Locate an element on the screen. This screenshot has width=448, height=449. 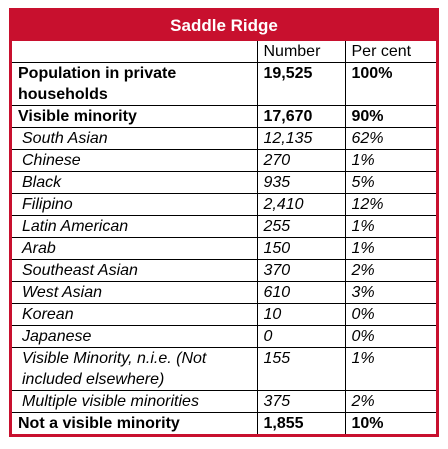
row-label: Latin American is located at coordinates (135, 226).